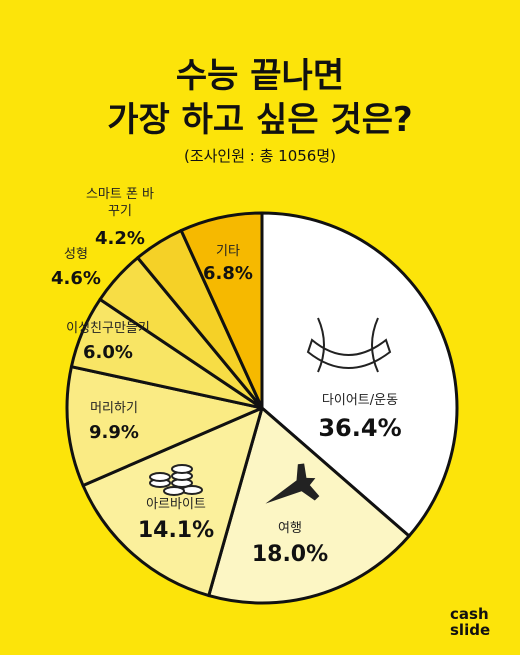 Image resolution: width=520 pixels, height=655 pixels. Describe the element at coordinates (108, 352) in the screenshot. I see `value-label: 6.0%` at that location.